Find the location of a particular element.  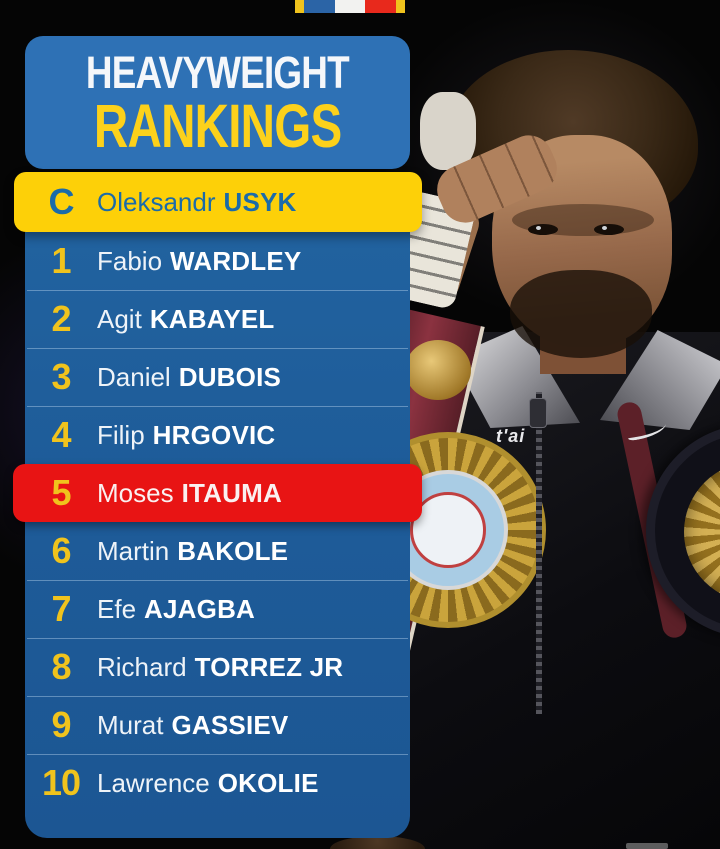

rank-number: 1 is located at coordinates (61, 260).